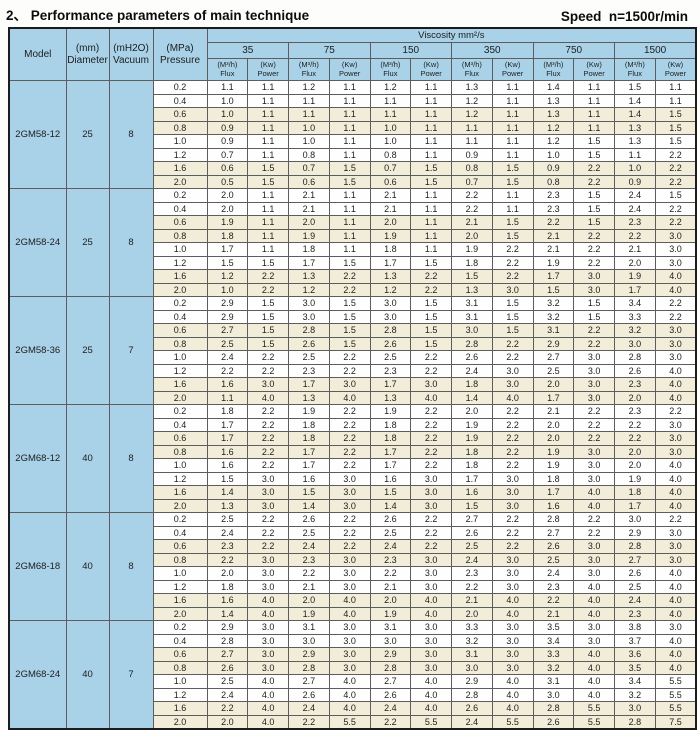 The image size is (700, 730). I want to click on flux-cell: 2.8, so click(390, 667).